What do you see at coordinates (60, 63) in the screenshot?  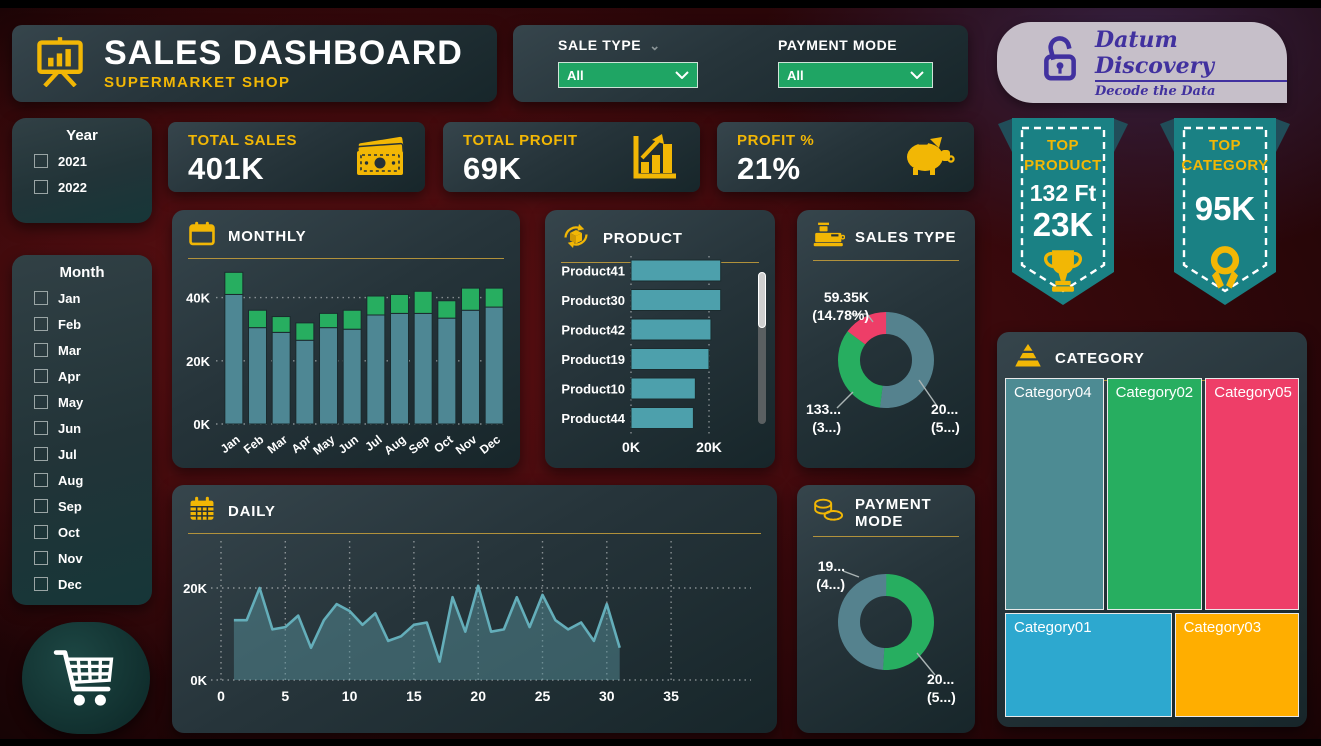 I see `presentation-board-icon` at bounding box center [60, 63].